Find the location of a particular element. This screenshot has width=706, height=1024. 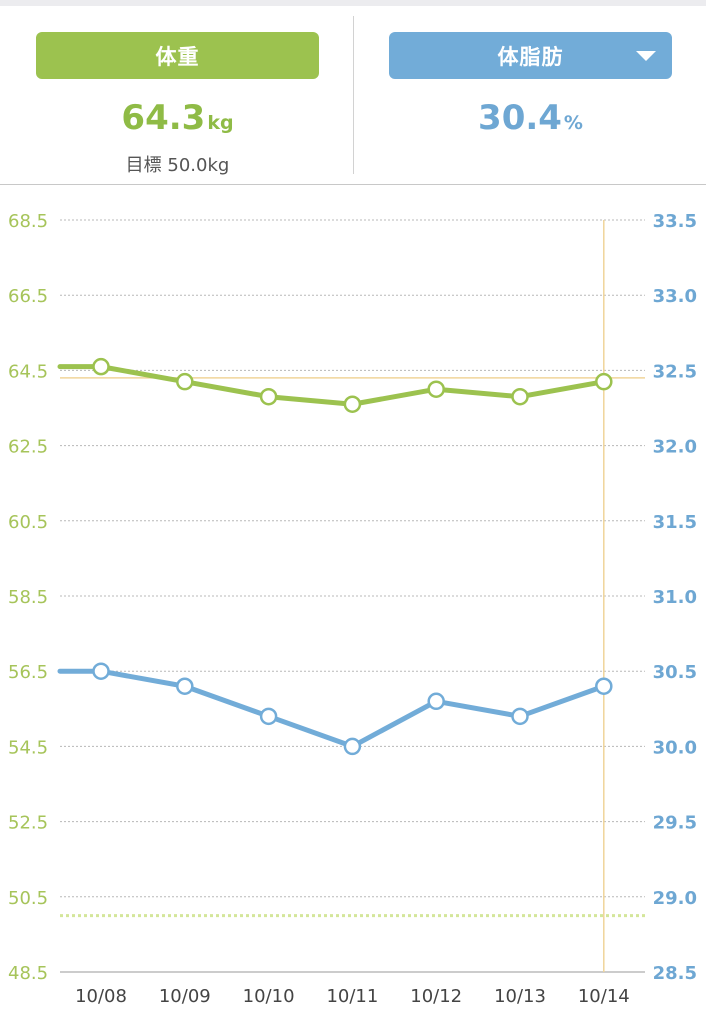

header-divider is located at coordinates (353, 95).